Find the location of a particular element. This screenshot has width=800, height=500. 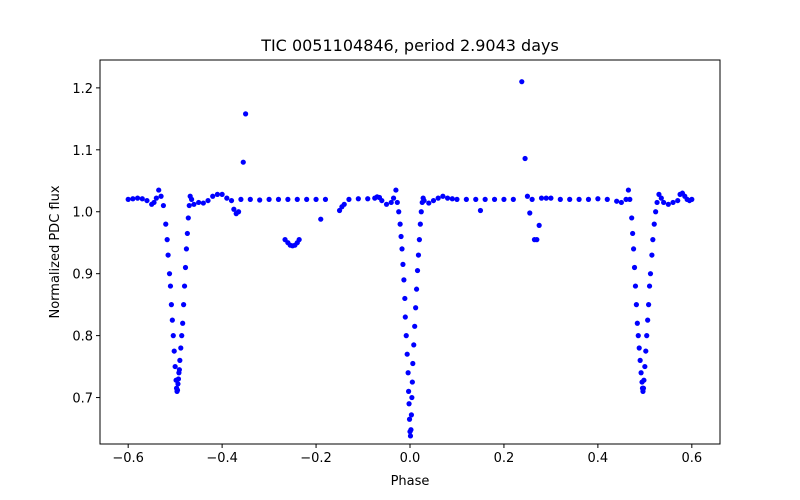

y-tick-label: 1.0 is located at coordinates (82, 213).